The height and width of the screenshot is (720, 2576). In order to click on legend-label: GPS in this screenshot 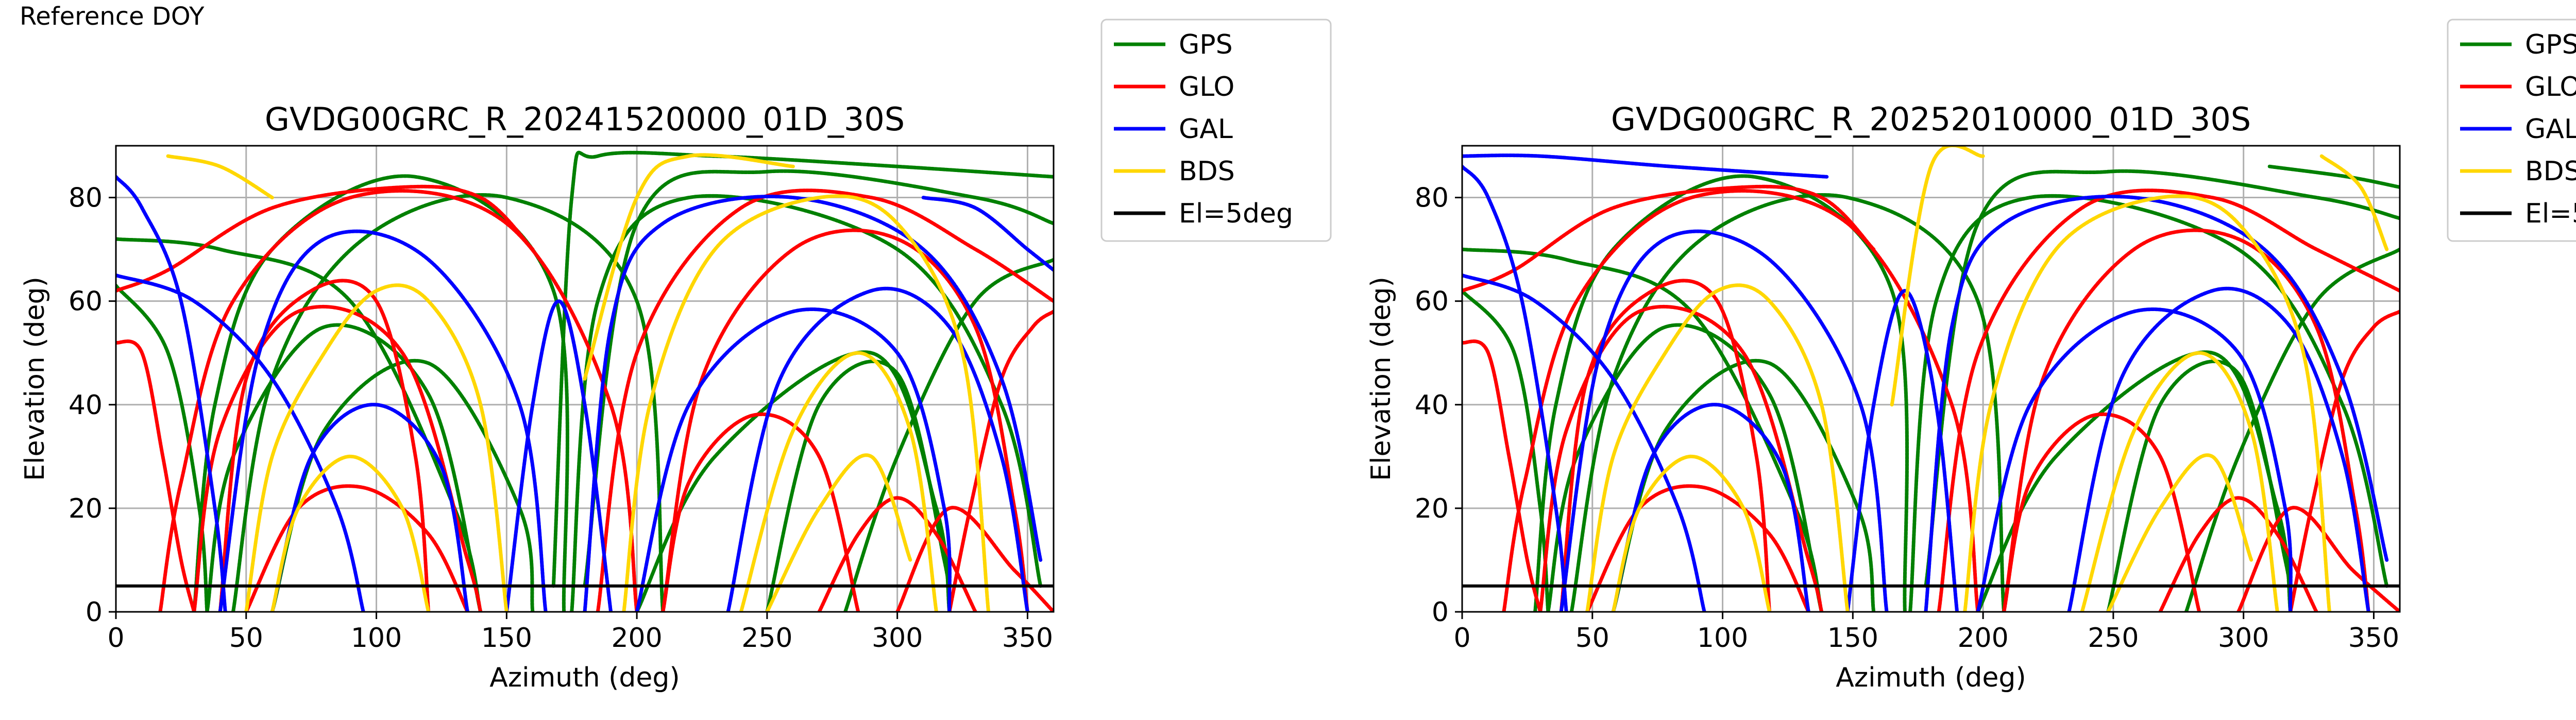, I will do `click(2550, 44)`.